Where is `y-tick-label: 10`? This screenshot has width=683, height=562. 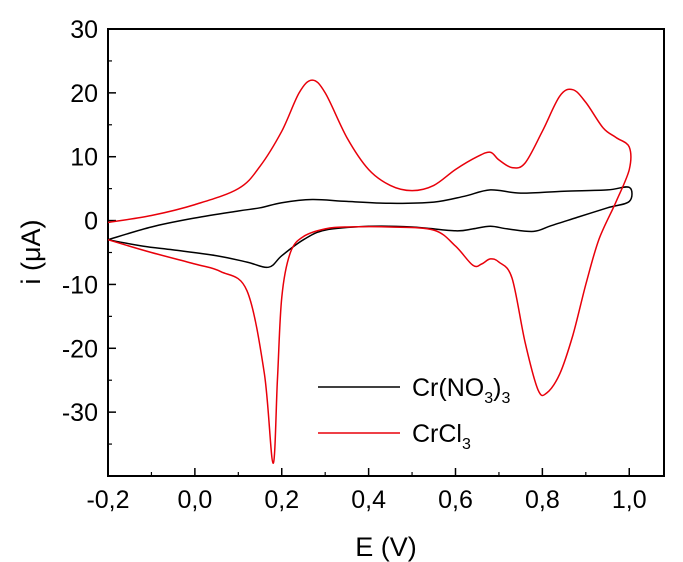
y-tick-label: 10 is located at coordinates (84, 158).